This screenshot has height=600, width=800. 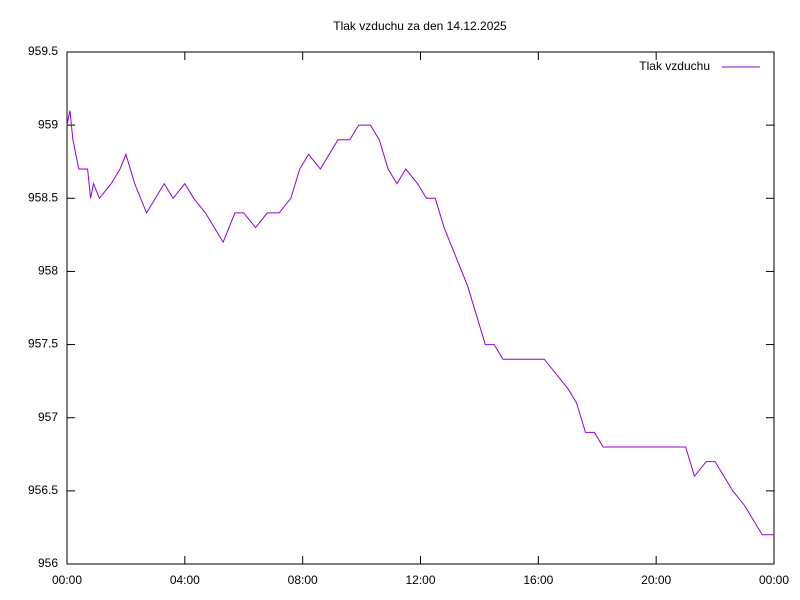 I want to click on y-tick-label: 957, so click(x=48, y=417).